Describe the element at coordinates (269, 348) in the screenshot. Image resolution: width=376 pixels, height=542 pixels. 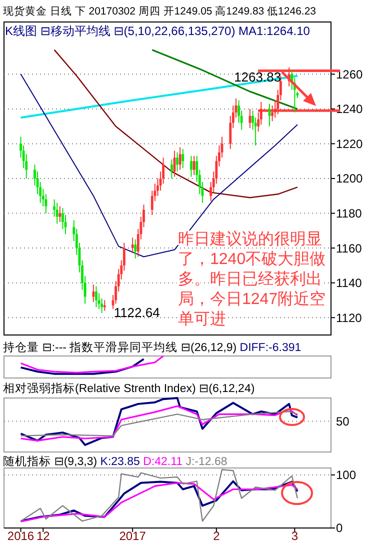
I see `text: DIFF:-6.391` at that location.